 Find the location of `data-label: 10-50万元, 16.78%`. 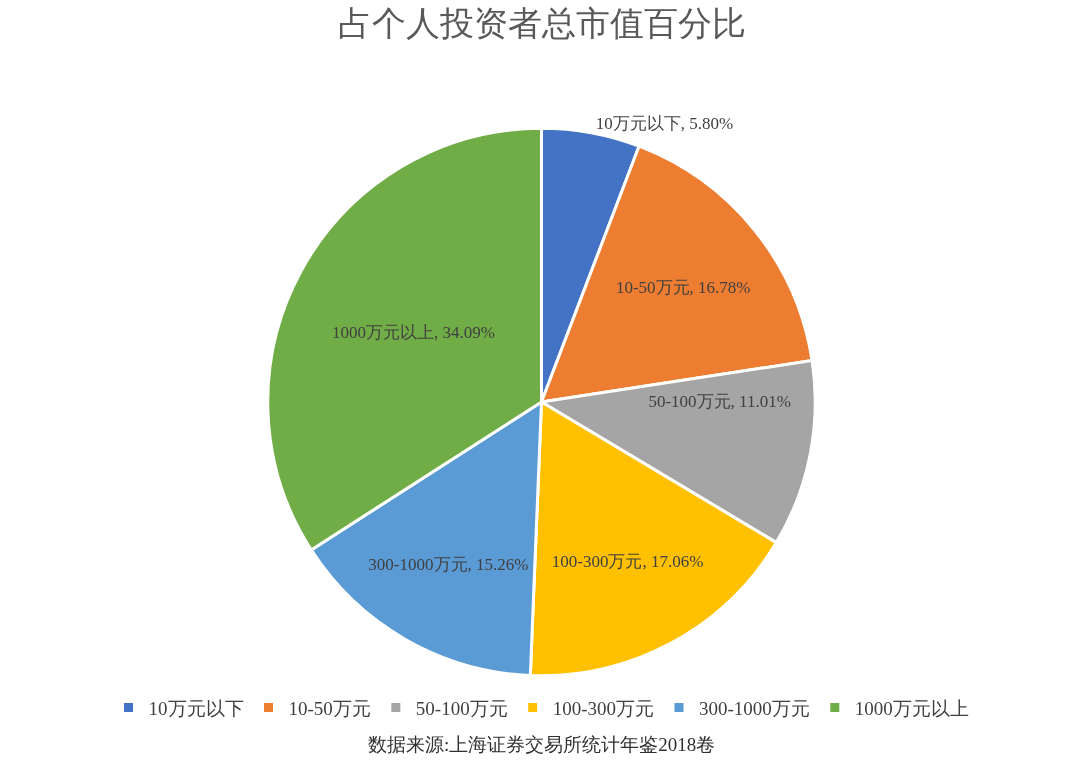

data-label: 10-50万元, 16.78% is located at coordinates (683, 288).